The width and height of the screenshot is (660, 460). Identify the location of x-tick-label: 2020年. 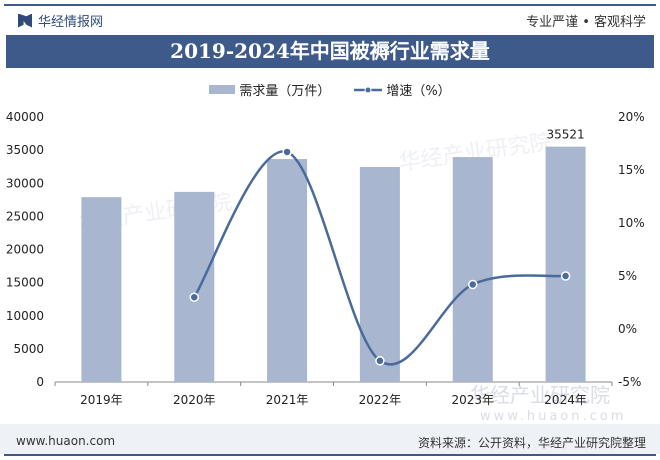
(194, 400).